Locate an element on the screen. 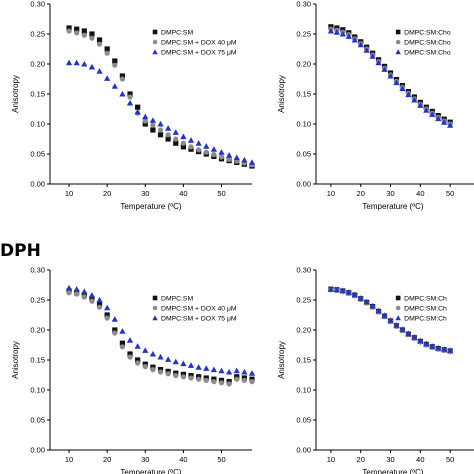 This screenshot has width=474, height=474. legend-label: DMPC:SM + DOX 75 μM is located at coordinates (199, 53).